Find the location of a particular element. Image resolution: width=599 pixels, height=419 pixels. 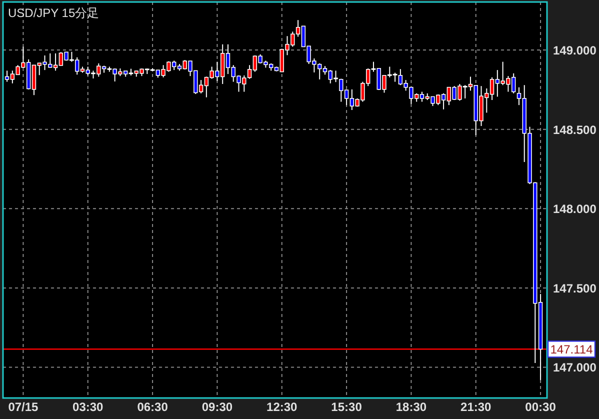

title: USD/JPY 15分足 is located at coordinates (54, 13).